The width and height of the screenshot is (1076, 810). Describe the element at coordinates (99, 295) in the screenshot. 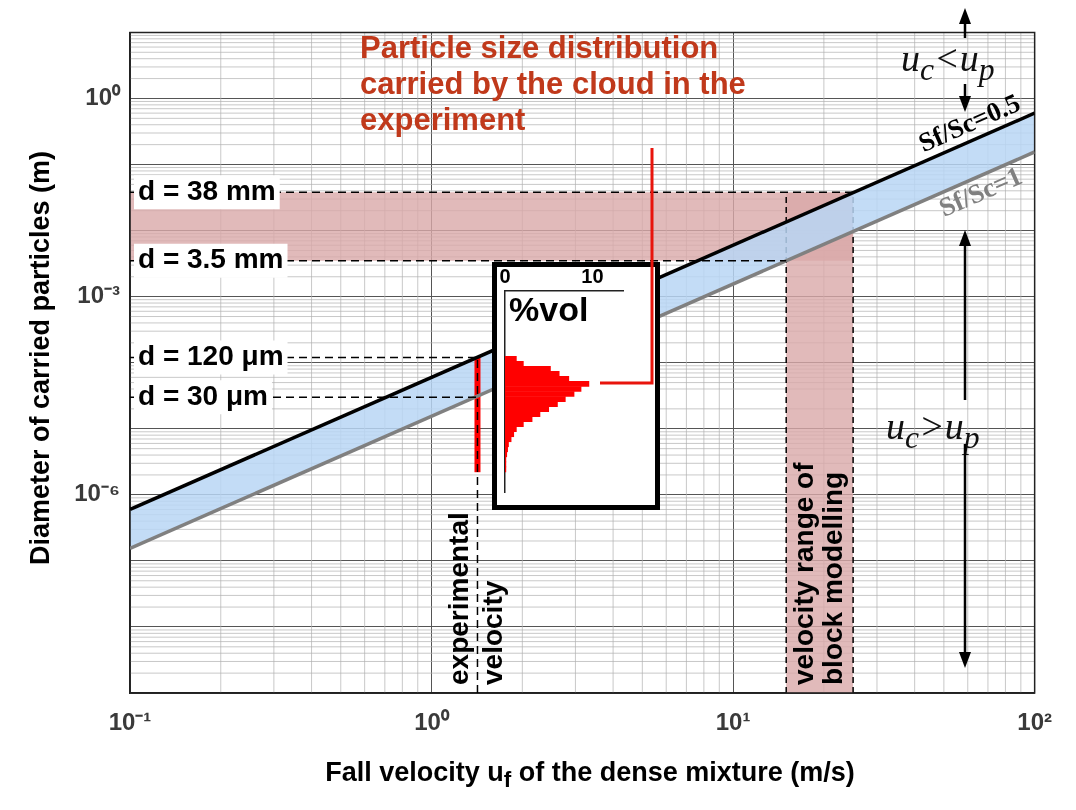

I see `y-tick-label: 10⁻³` at that location.